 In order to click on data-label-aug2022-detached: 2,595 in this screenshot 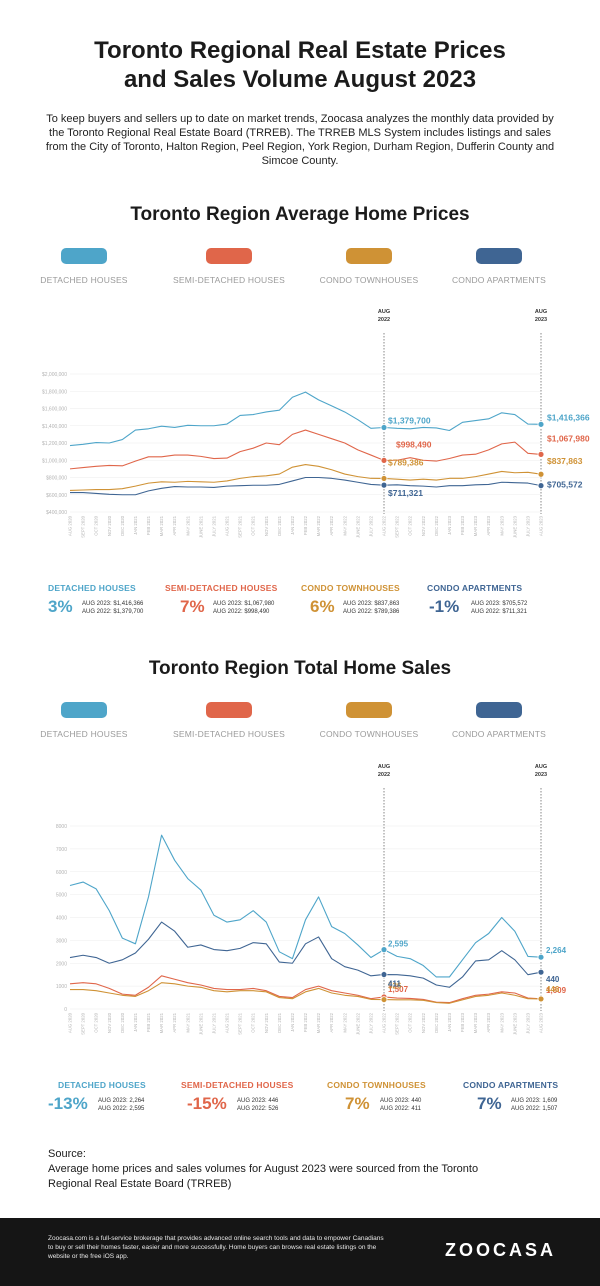, I will do `click(398, 944)`.